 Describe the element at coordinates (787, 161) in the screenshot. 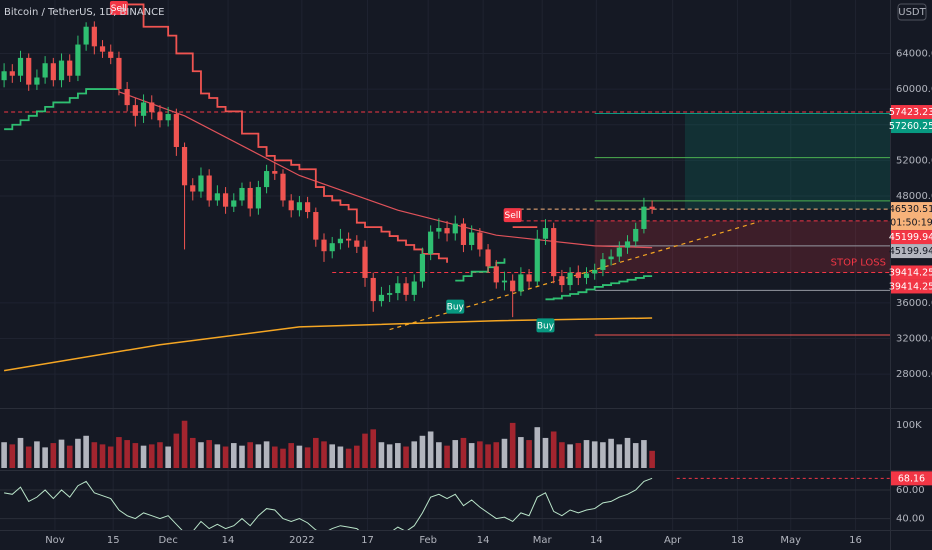

I see `trade-zone` at that location.